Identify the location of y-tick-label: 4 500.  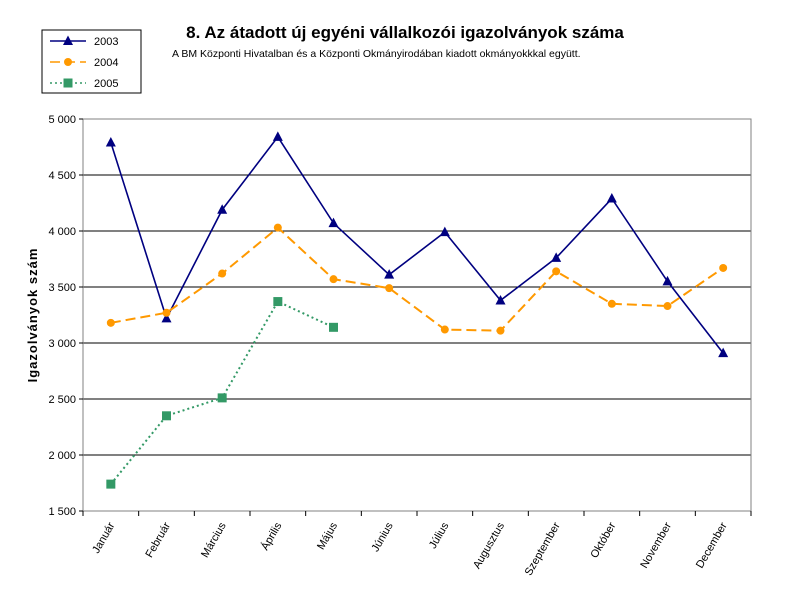
(62, 176).